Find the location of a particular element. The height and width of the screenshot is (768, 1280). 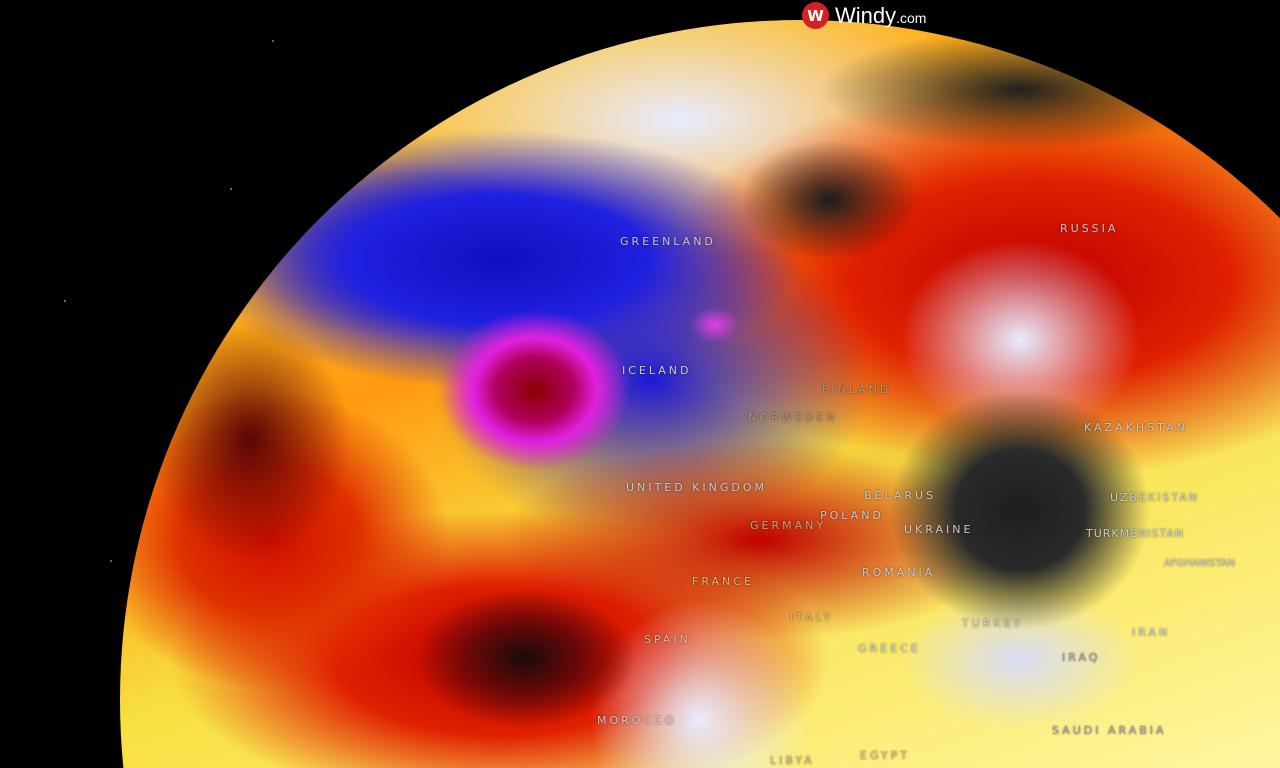

country-label: KAZAKHSTAN is located at coordinates (1136, 427).